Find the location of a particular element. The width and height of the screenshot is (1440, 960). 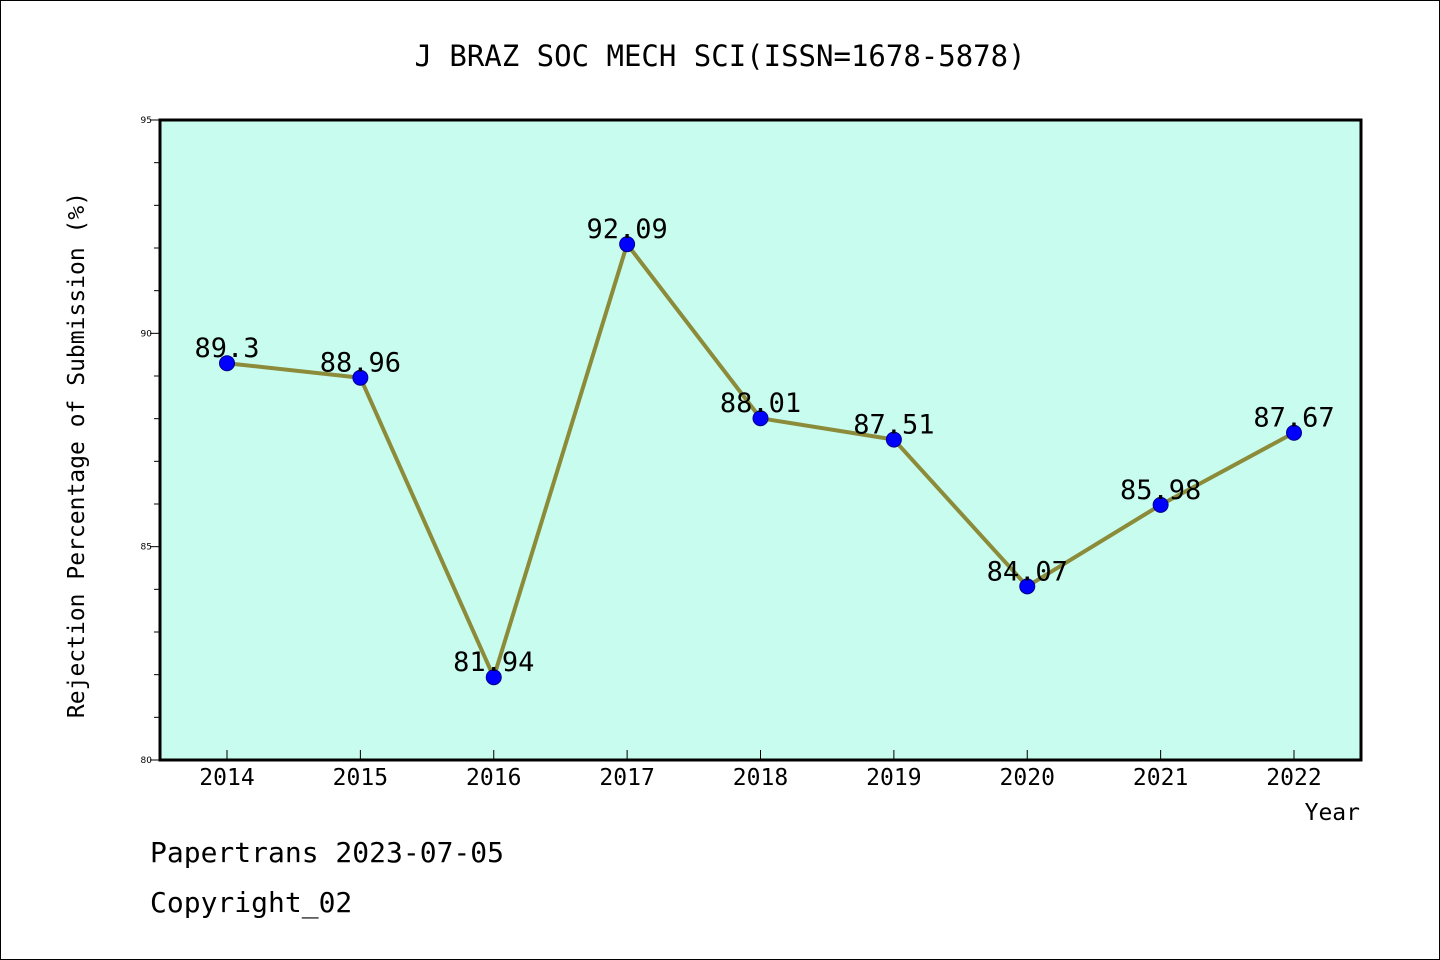

y-tick-label: 80 is located at coordinates (147, 761).